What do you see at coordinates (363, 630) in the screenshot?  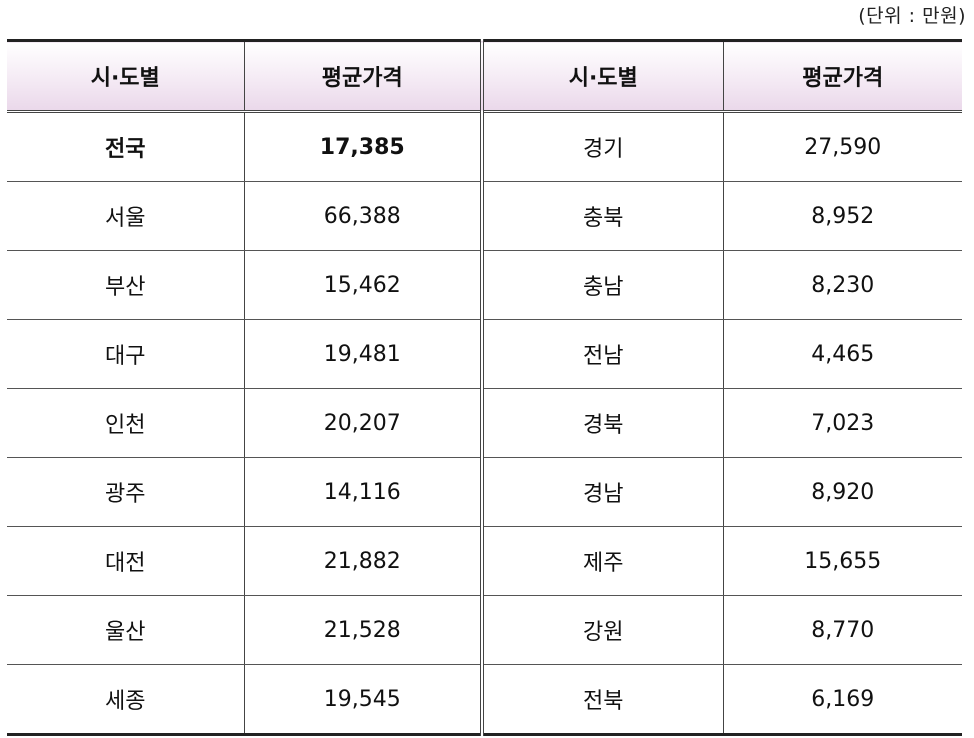 I see `left-price-cell: 21,528` at bounding box center [363, 630].